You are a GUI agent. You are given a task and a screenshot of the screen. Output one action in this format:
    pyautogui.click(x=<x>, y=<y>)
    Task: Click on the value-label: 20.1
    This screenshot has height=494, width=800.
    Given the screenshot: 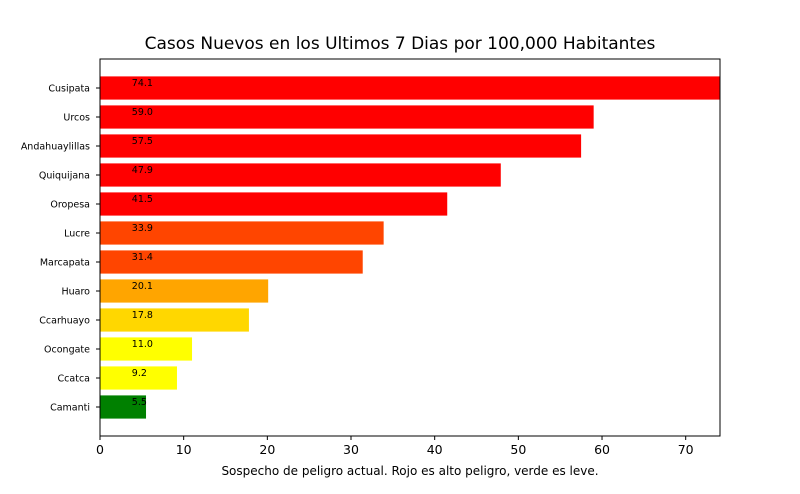 What is the action you would take?
    pyautogui.click(x=142, y=286)
    